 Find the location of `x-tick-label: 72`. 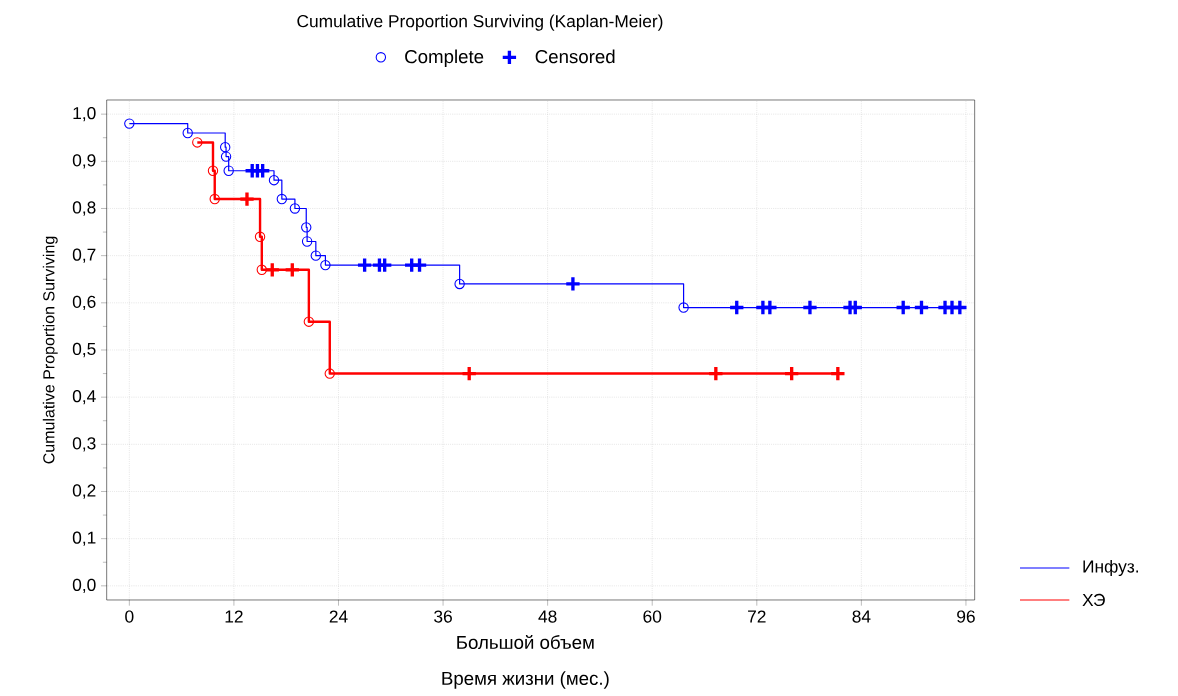

x-tick-label: 72 is located at coordinates (757, 616).